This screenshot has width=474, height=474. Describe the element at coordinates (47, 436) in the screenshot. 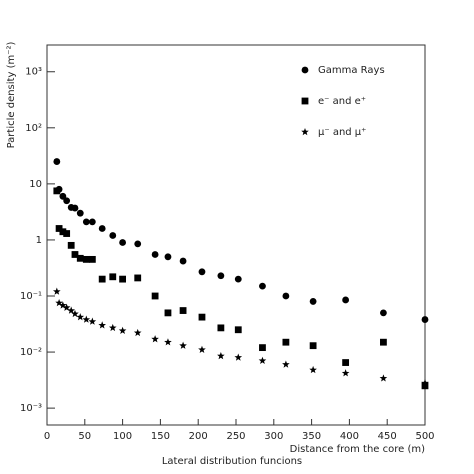

I see `x-tick-label: 0` at that location.